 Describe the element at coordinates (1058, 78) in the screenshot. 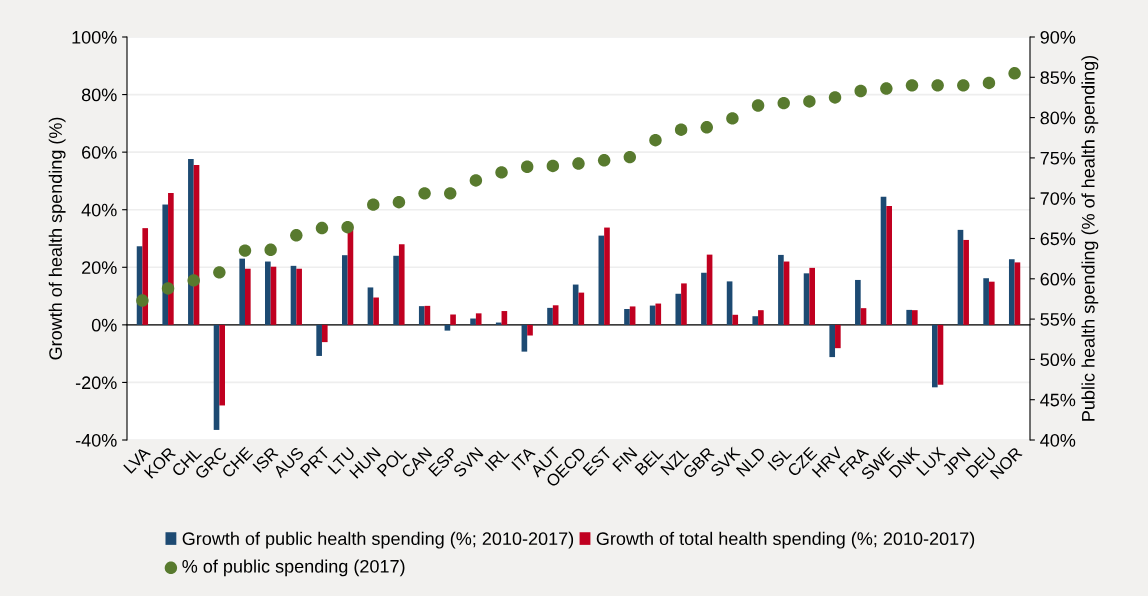

I see `y2-tick-label: 85%` at that location.